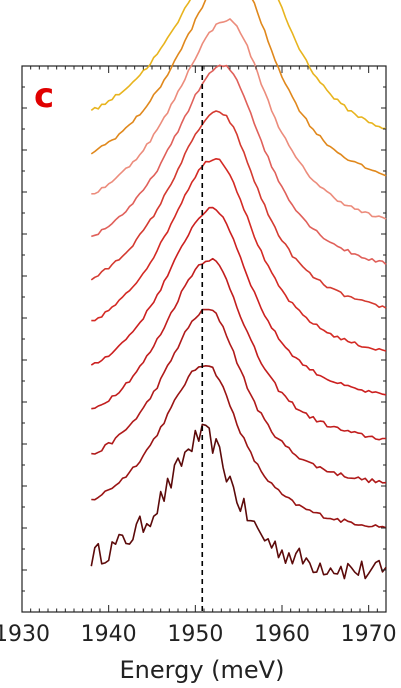 This screenshot has height=688, width=401. I want to click on x-tick-labels: 1930 1940 1950 1960 1970, so click(198, 634).